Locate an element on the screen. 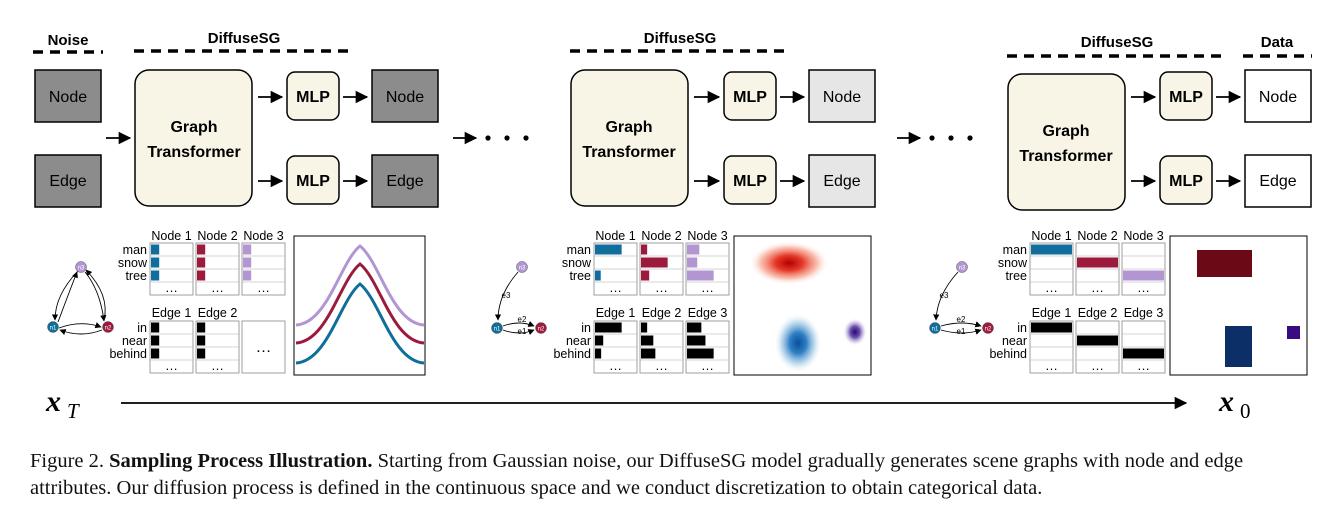  noise-node-label: Node is located at coordinates (68, 97).